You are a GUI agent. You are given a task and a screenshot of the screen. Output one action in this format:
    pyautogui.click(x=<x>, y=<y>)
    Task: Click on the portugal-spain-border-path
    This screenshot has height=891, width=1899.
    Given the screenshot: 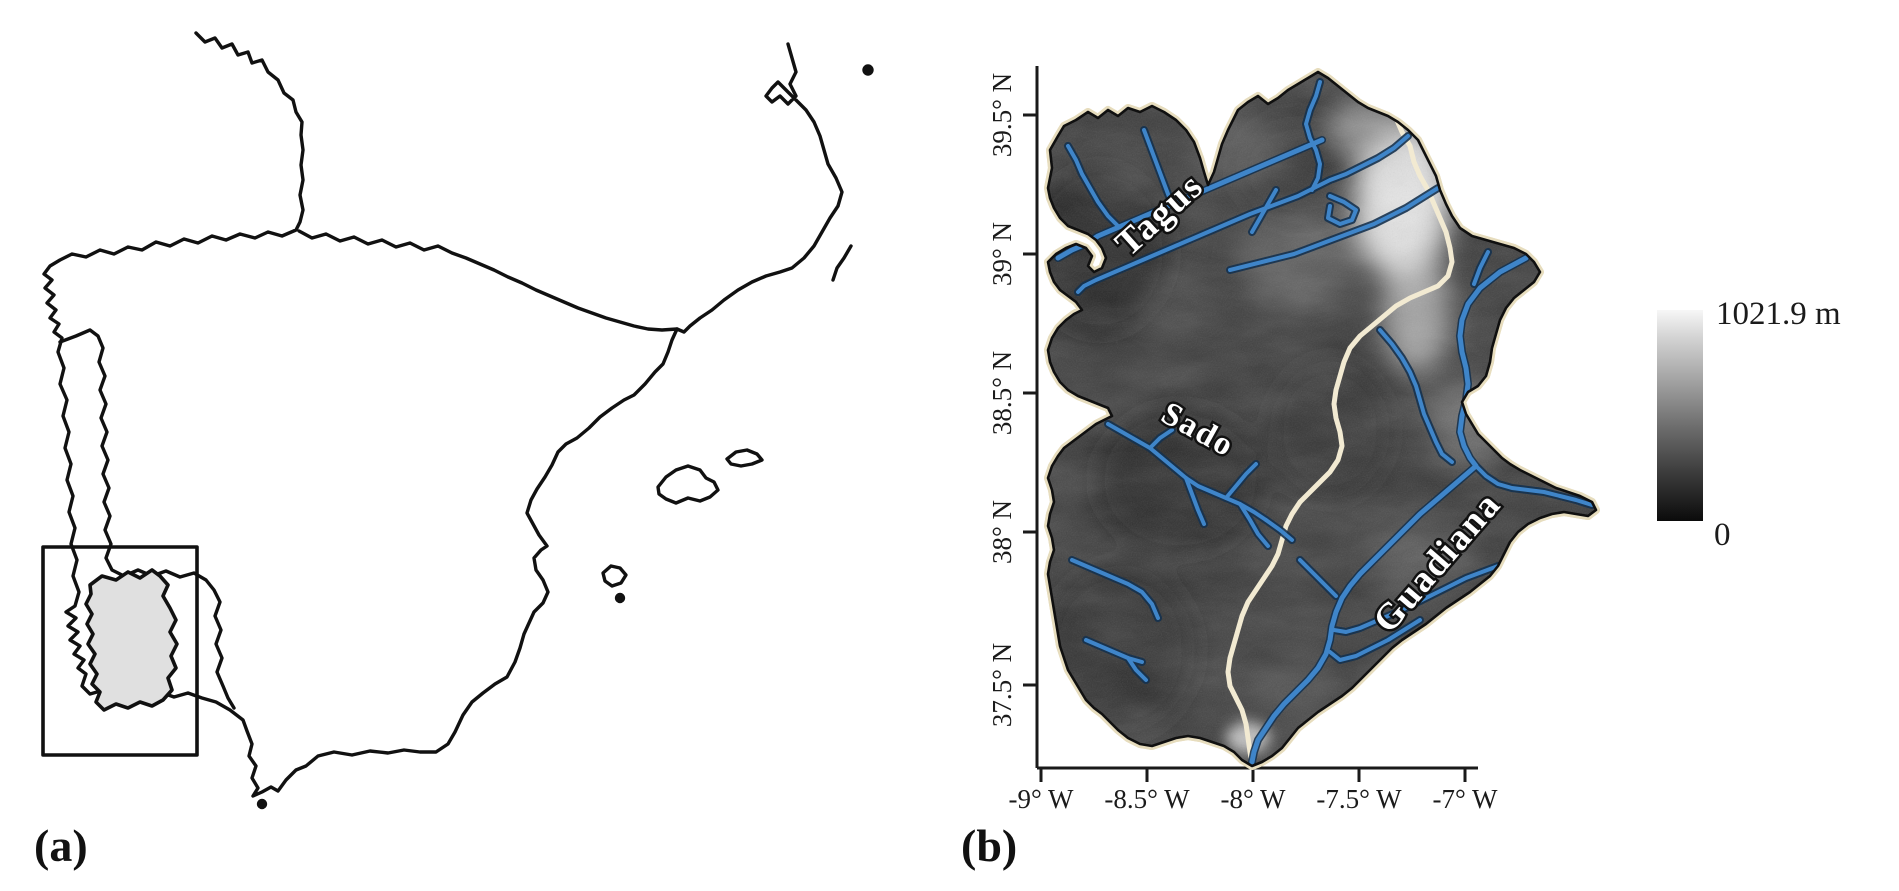 What is the action you would take?
    pyautogui.click(x=147, y=519)
    